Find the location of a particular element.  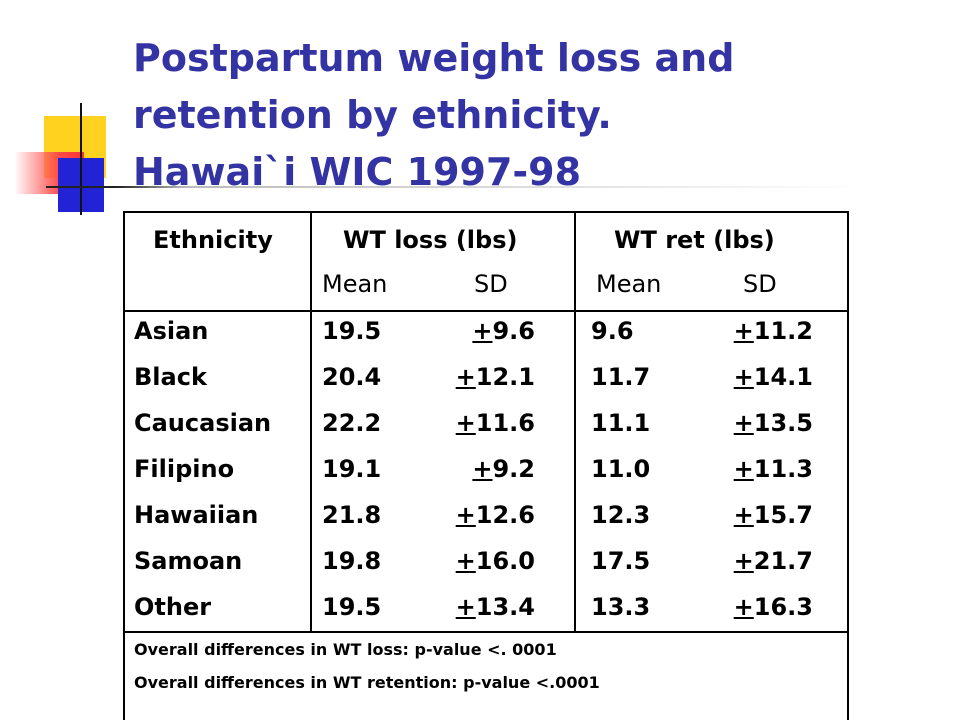

loss-sd-cell: +13.4 is located at coordinates (495, 607).